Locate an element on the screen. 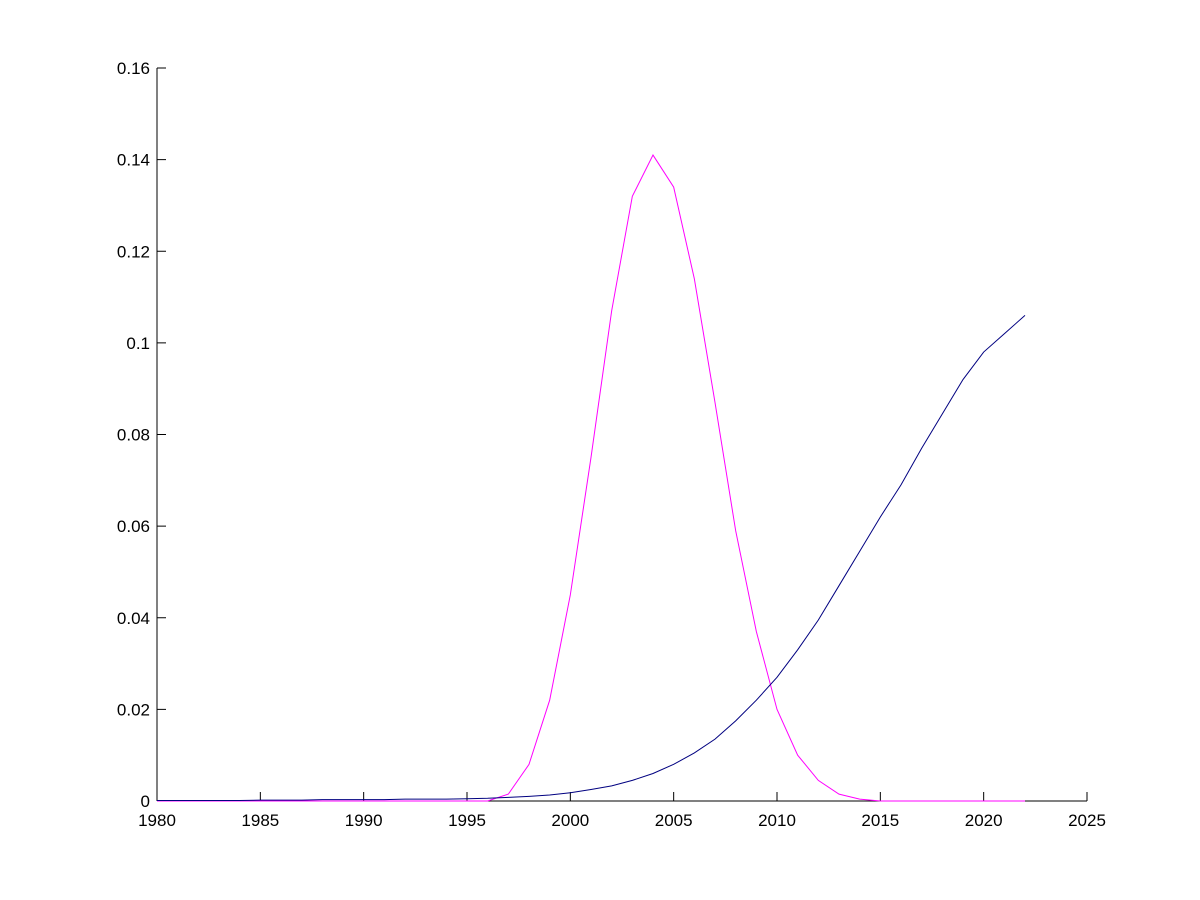  y-tick-label: 0.1 is located at coordinates (138, 343).